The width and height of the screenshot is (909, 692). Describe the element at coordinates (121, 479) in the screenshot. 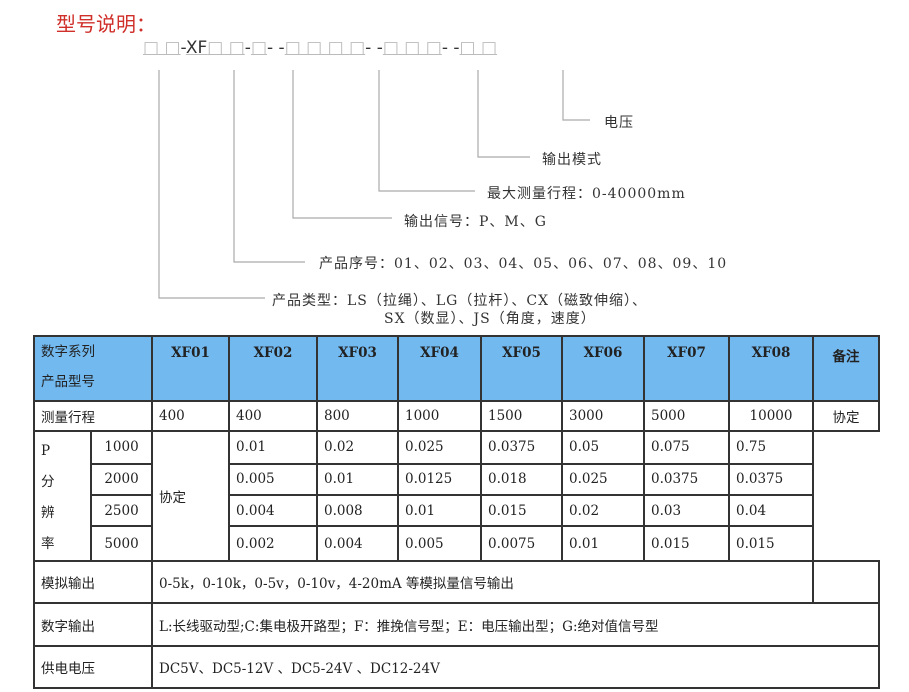

I see `ppr-cell: 2000` at that location.